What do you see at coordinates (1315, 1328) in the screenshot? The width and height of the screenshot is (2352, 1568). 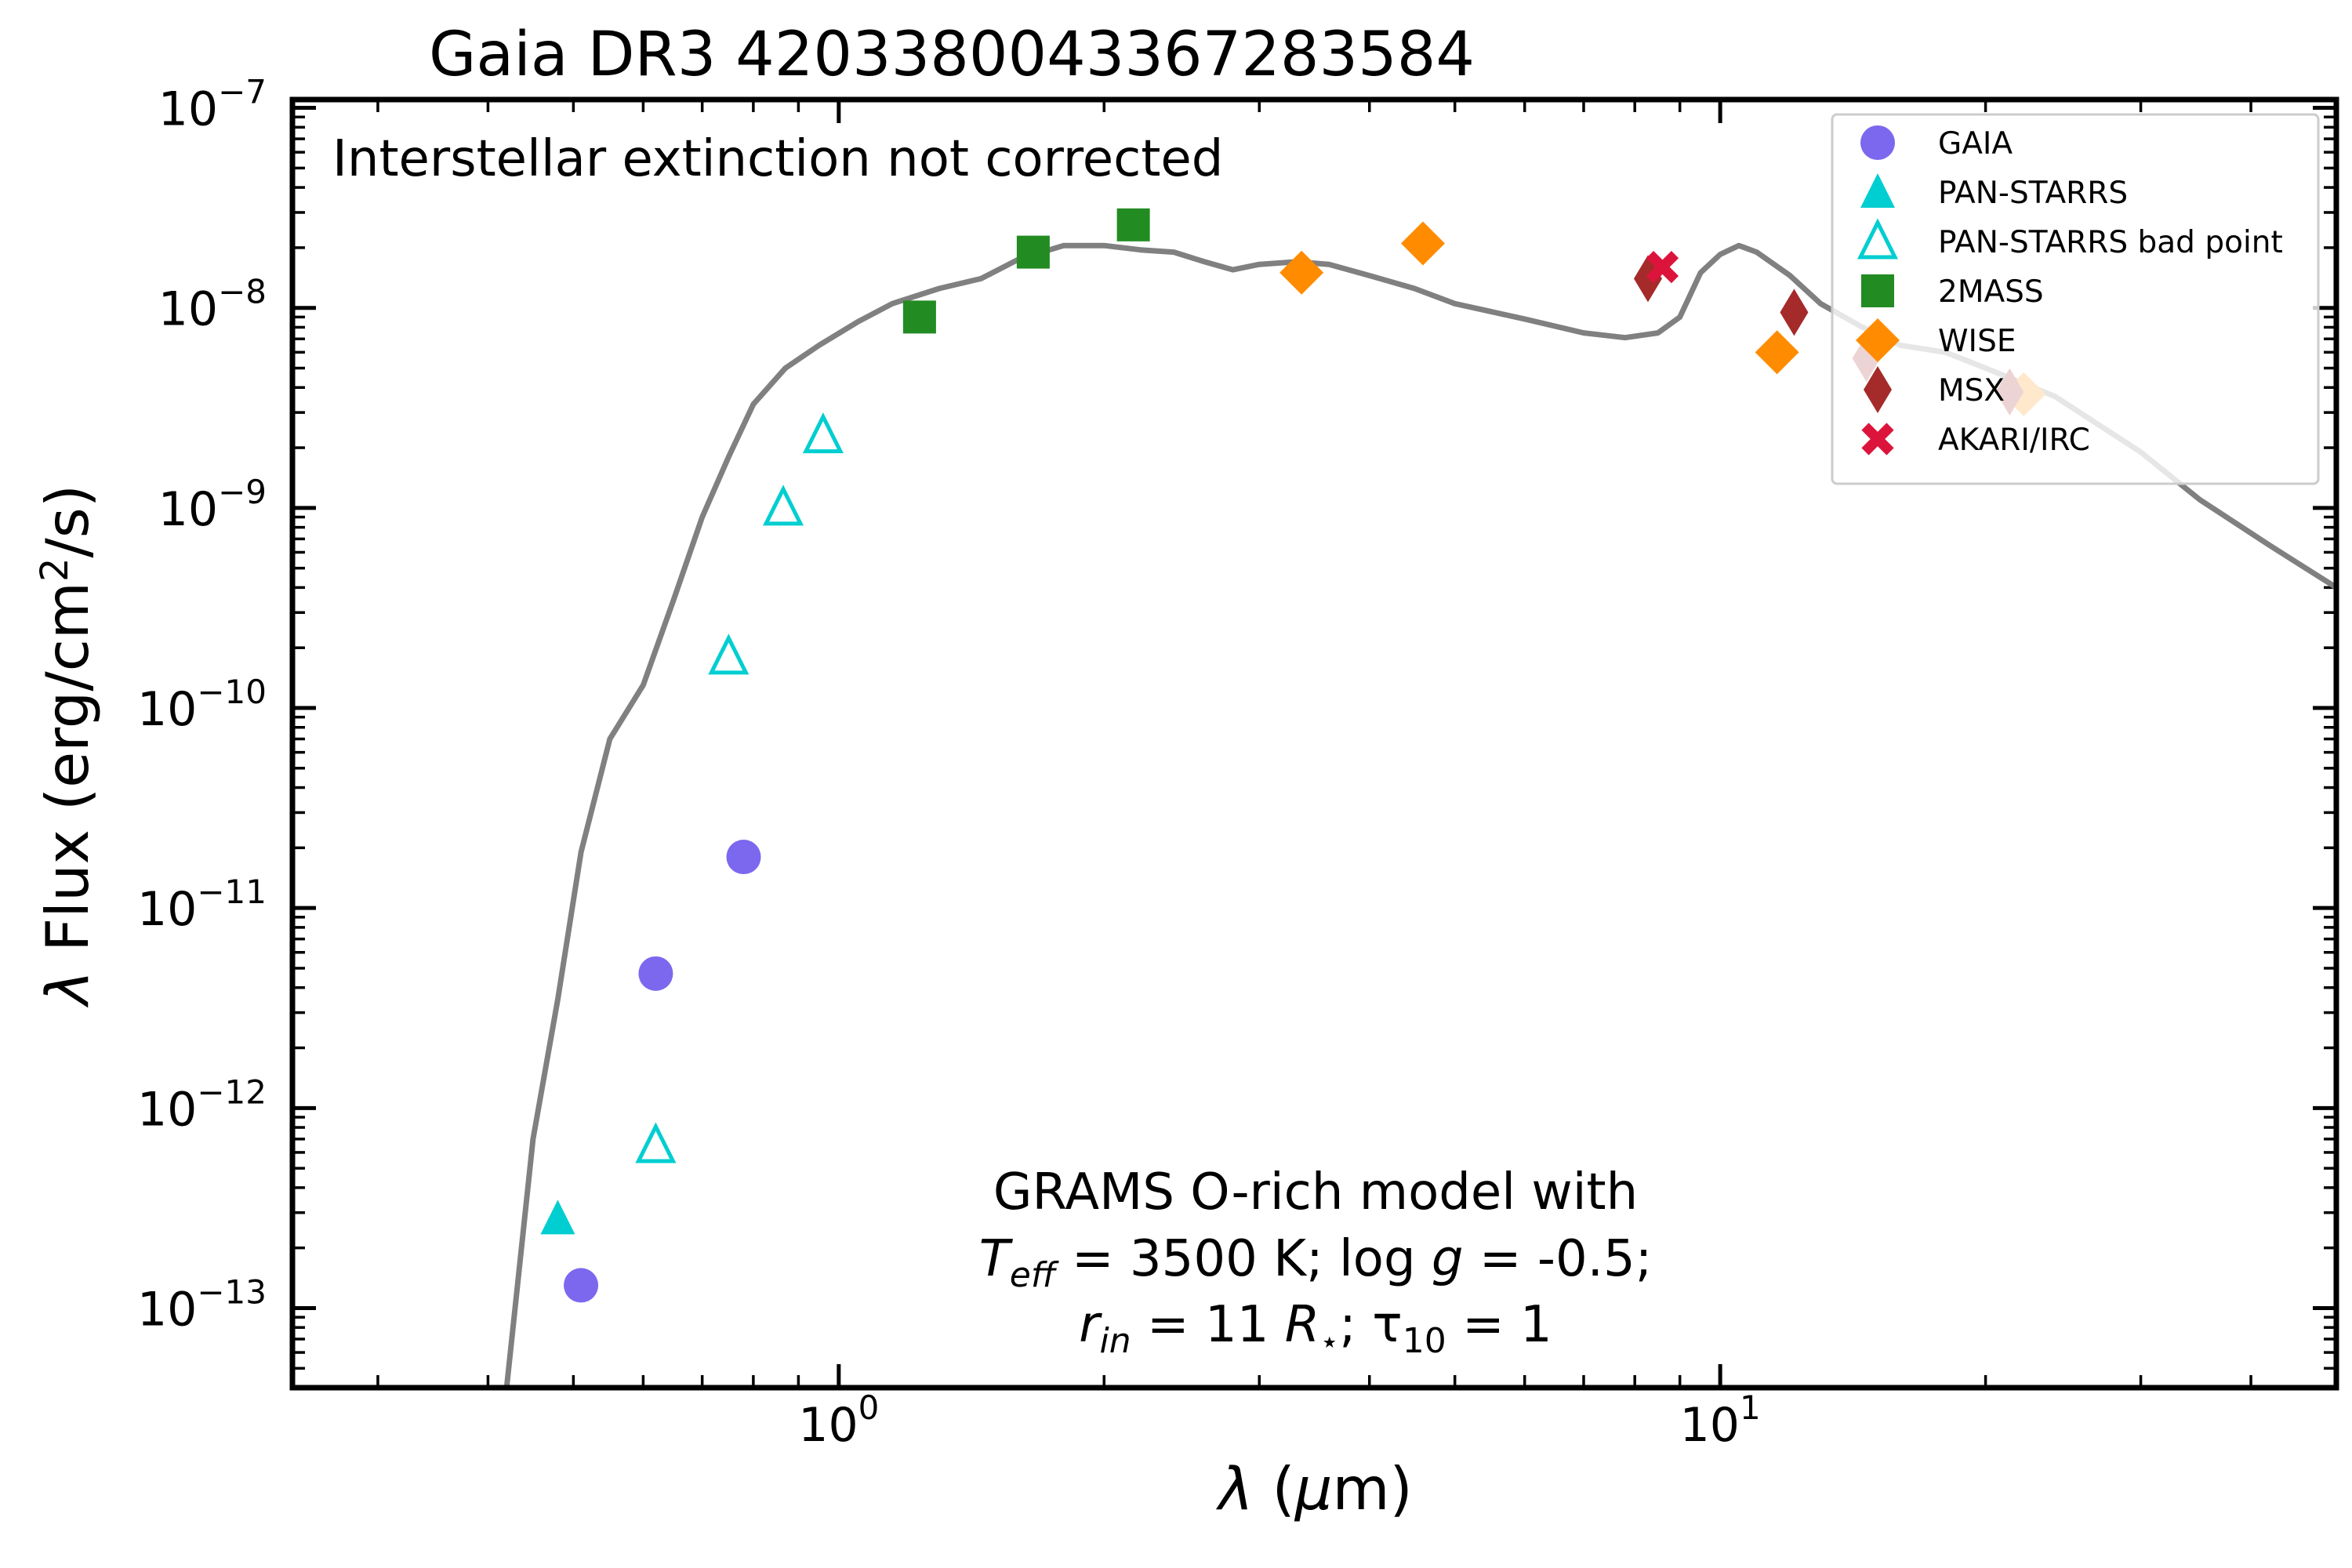 I see `model-description-line3: rin = 11 R⋆; τ10 = 1` at bounding box center [1315, 1328].